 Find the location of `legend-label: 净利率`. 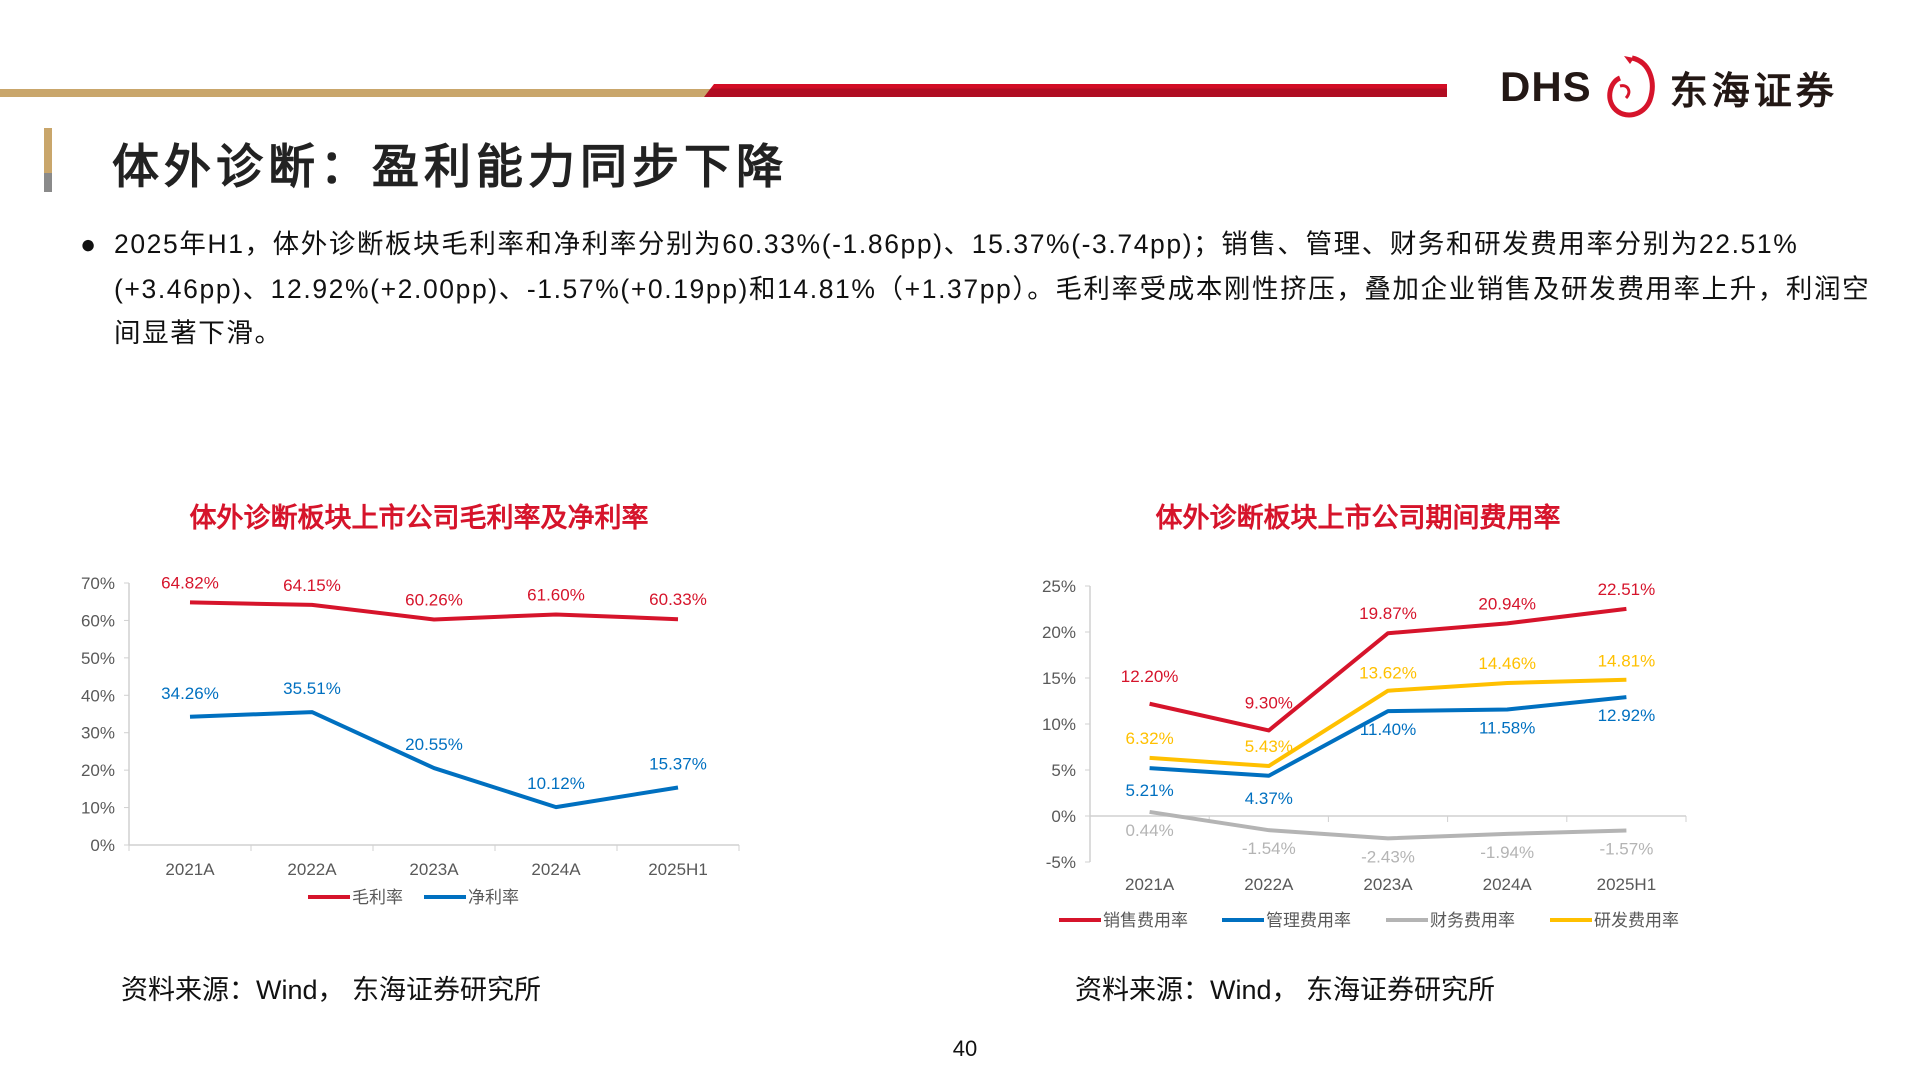

legend-label: 净利率 is located at coordinates (493, 897).